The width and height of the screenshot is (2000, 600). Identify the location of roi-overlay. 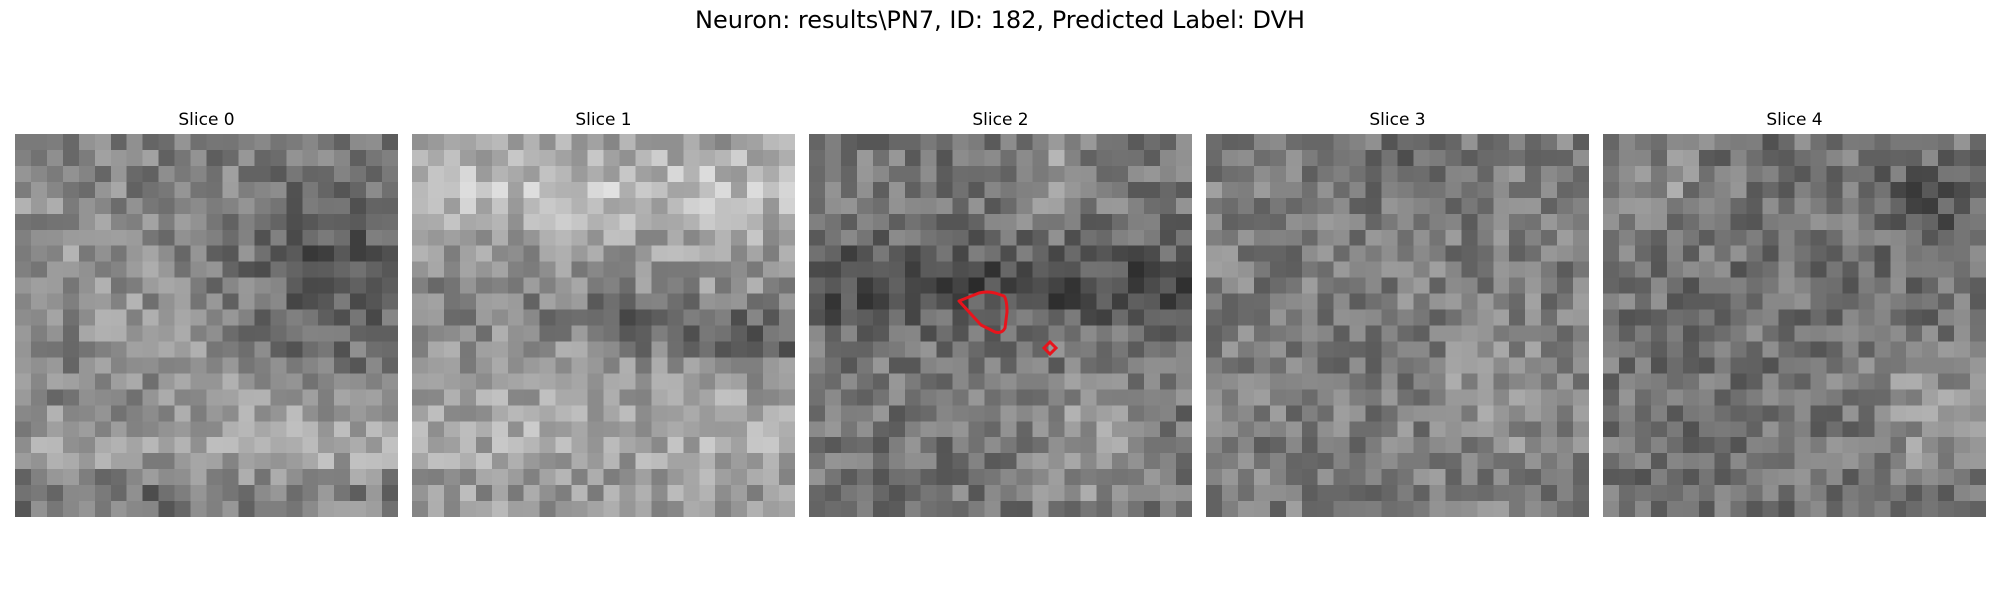
(1008, 323).